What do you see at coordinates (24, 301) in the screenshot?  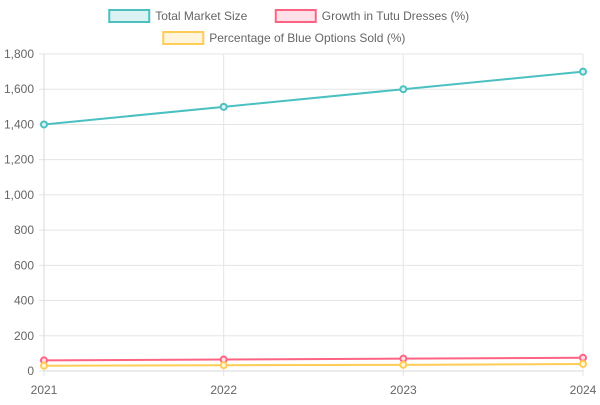 I see `y-tick-label: 400` at bounding box center [24, 301].